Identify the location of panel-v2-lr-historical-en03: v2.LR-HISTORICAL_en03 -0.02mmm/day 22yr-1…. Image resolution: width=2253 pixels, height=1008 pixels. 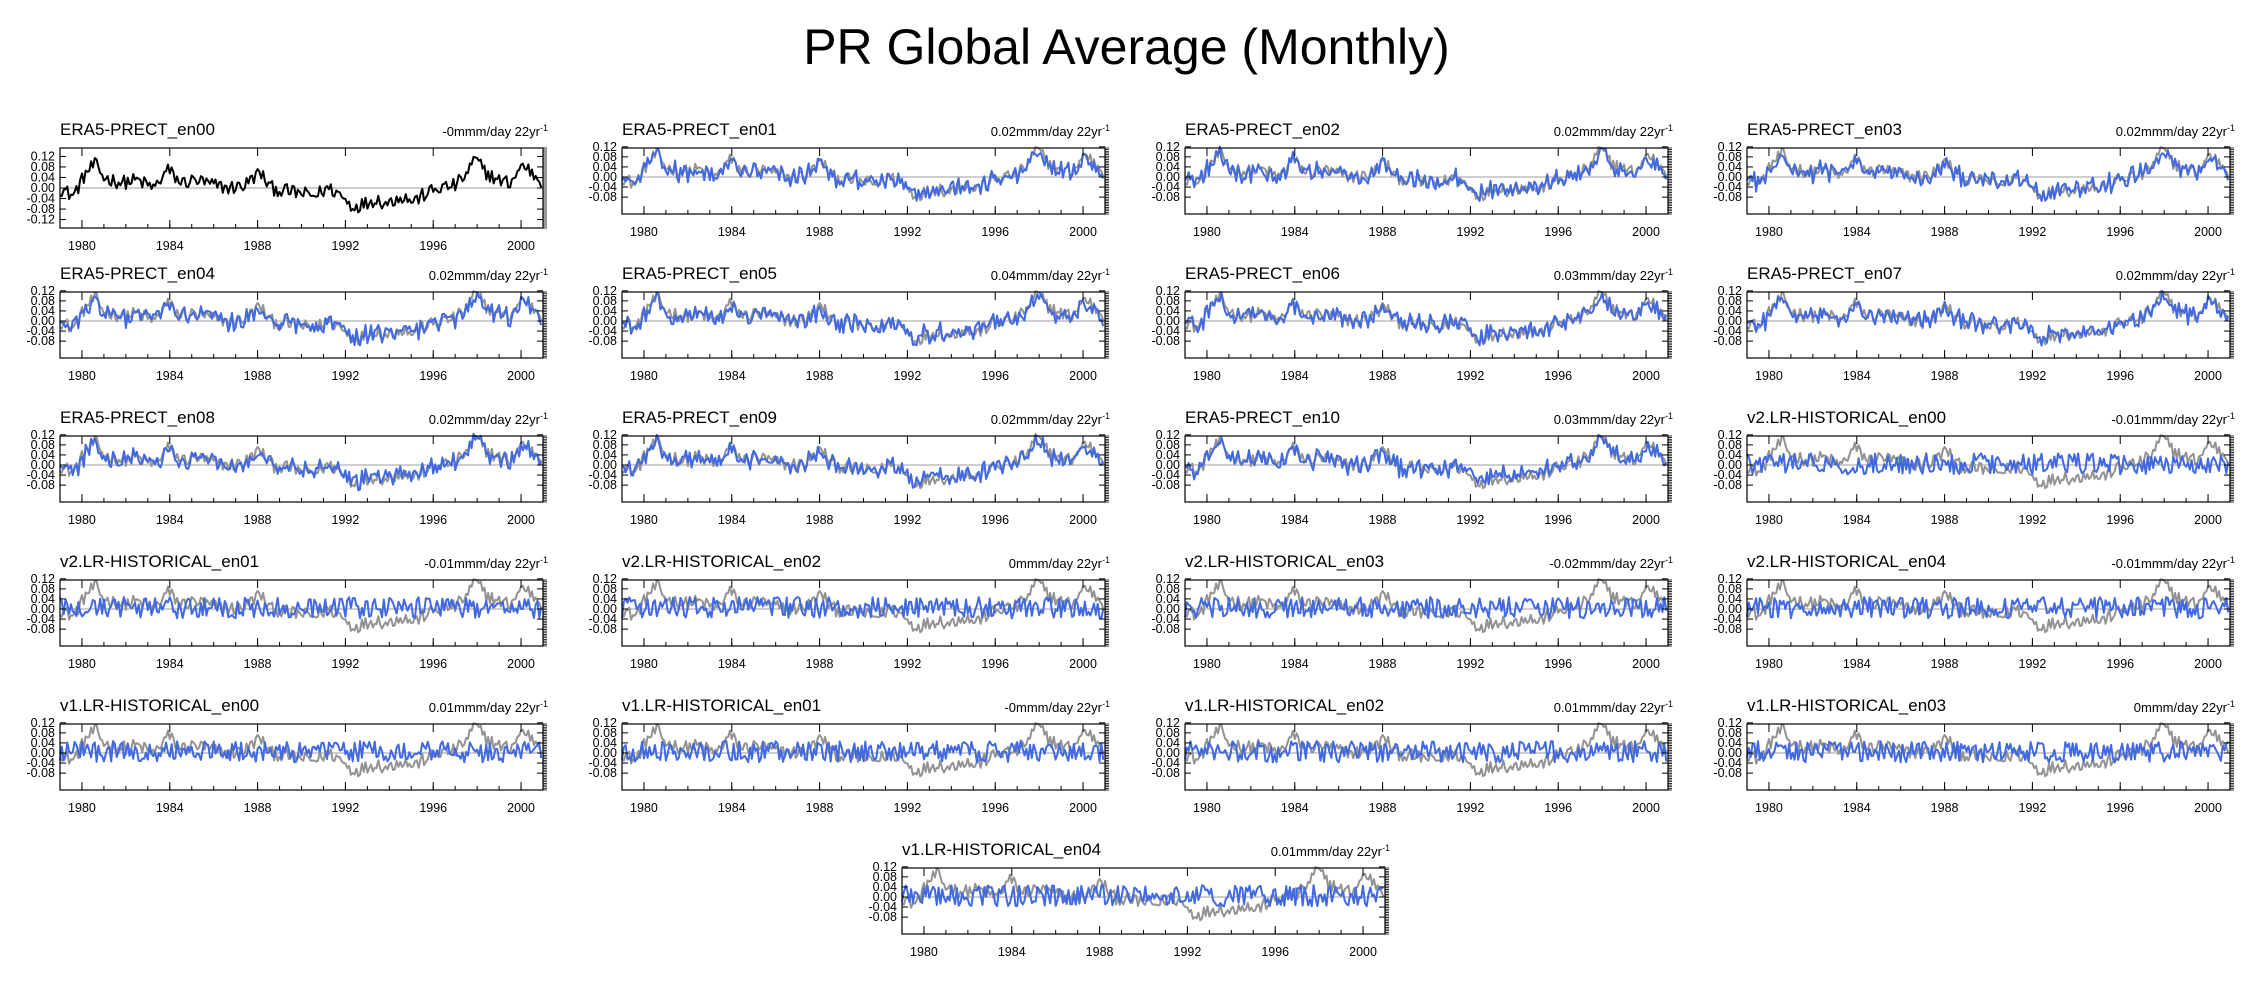
(1448, 614).